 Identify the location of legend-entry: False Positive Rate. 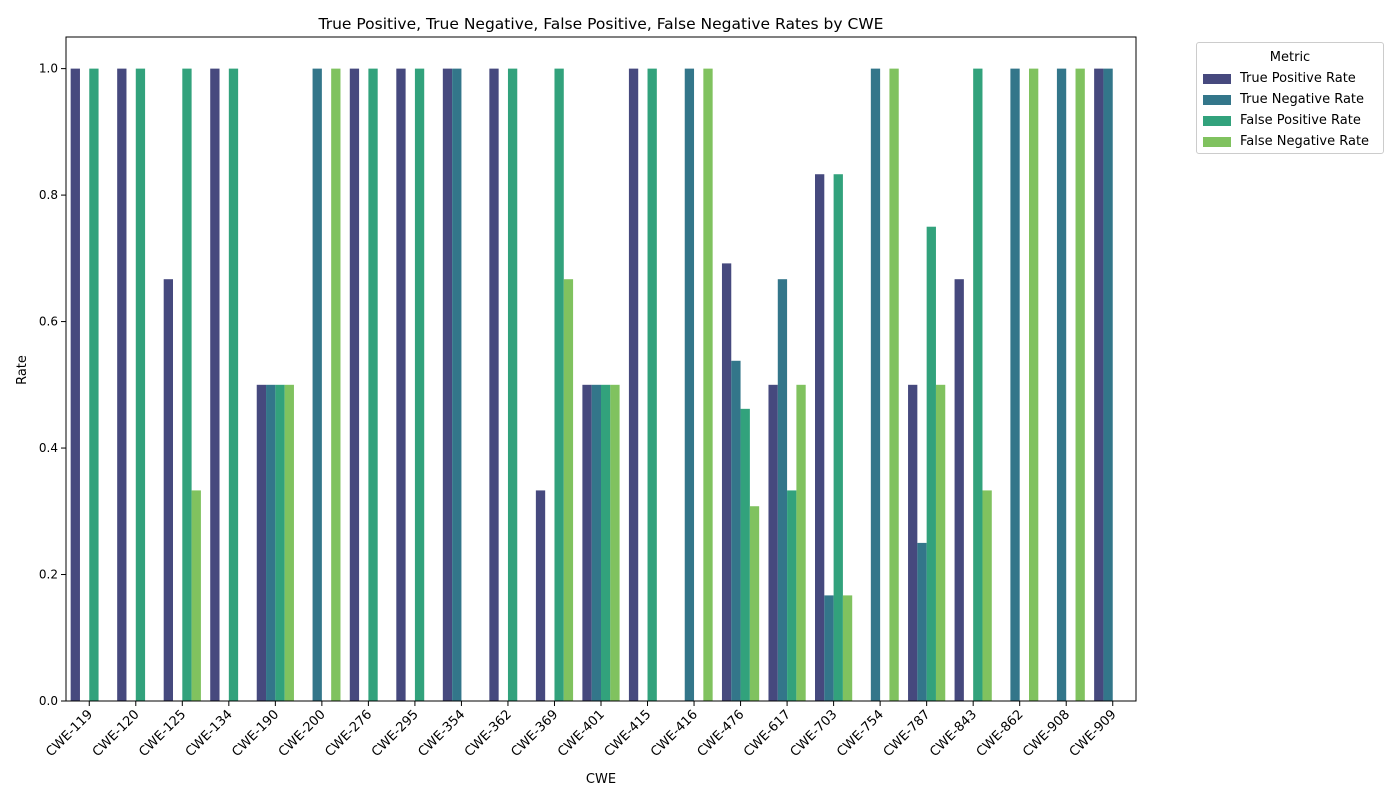
(1290, 120).